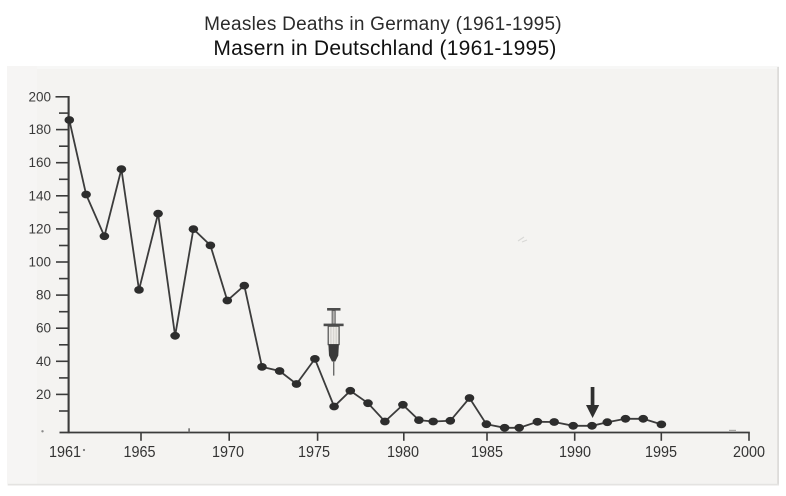 The height and width of the screenshot is (496, 786). What do you see at coordinates (314, 452) in the screenshot?
I see `svg-text: 1975` at bounding box center [314, 452].